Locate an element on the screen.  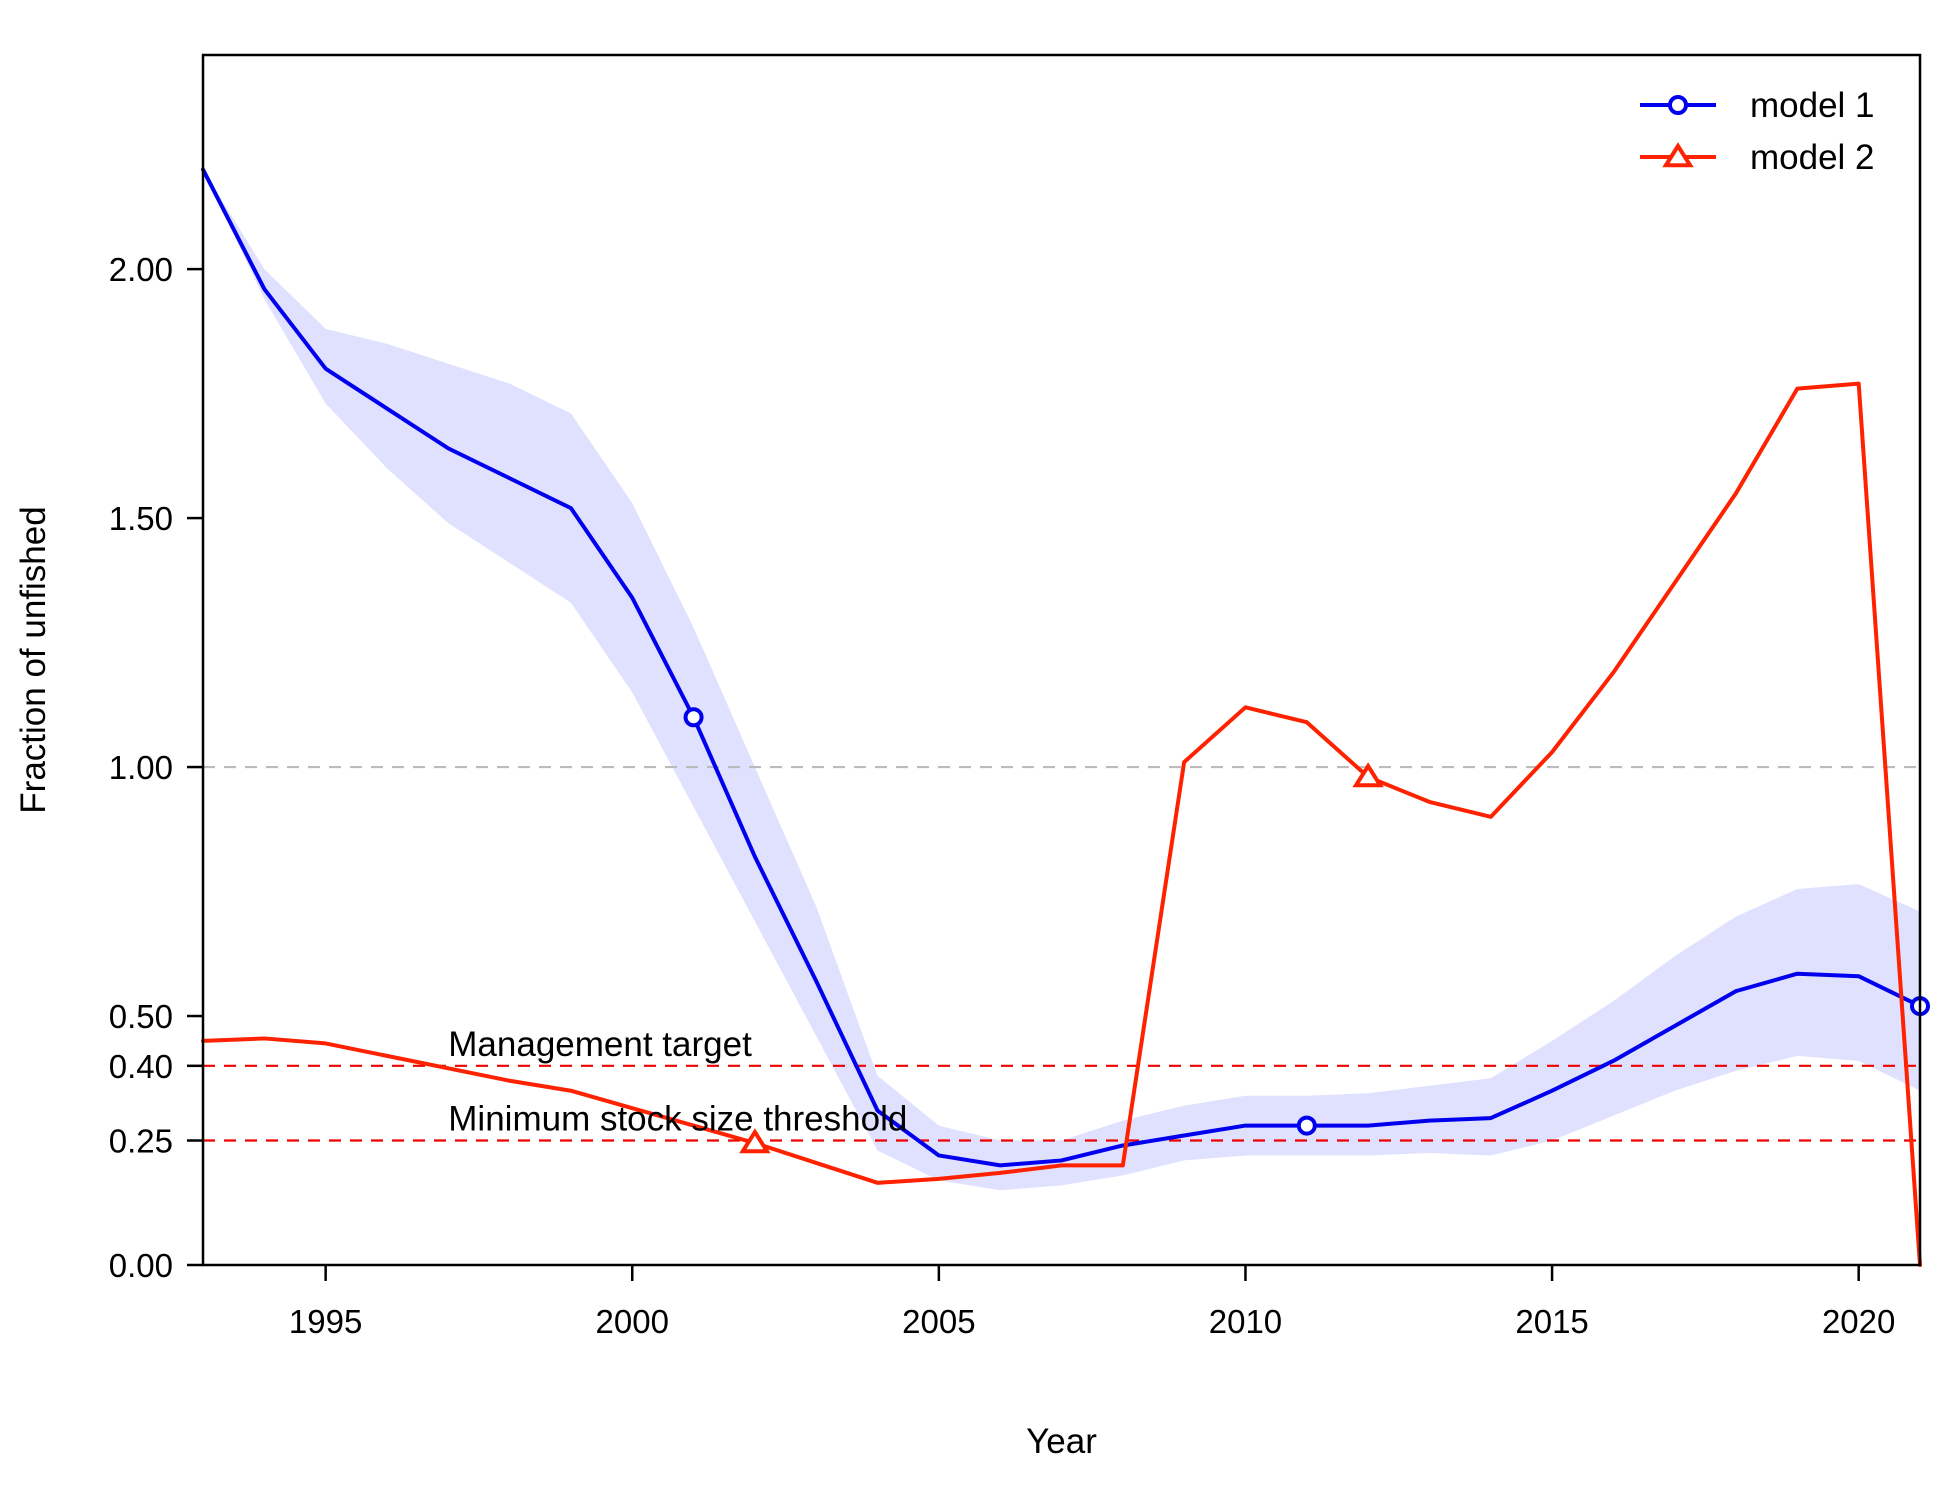
minimum-stock-threshold-label: Minimum stock size threshold is located at coordinates (677, 1119).